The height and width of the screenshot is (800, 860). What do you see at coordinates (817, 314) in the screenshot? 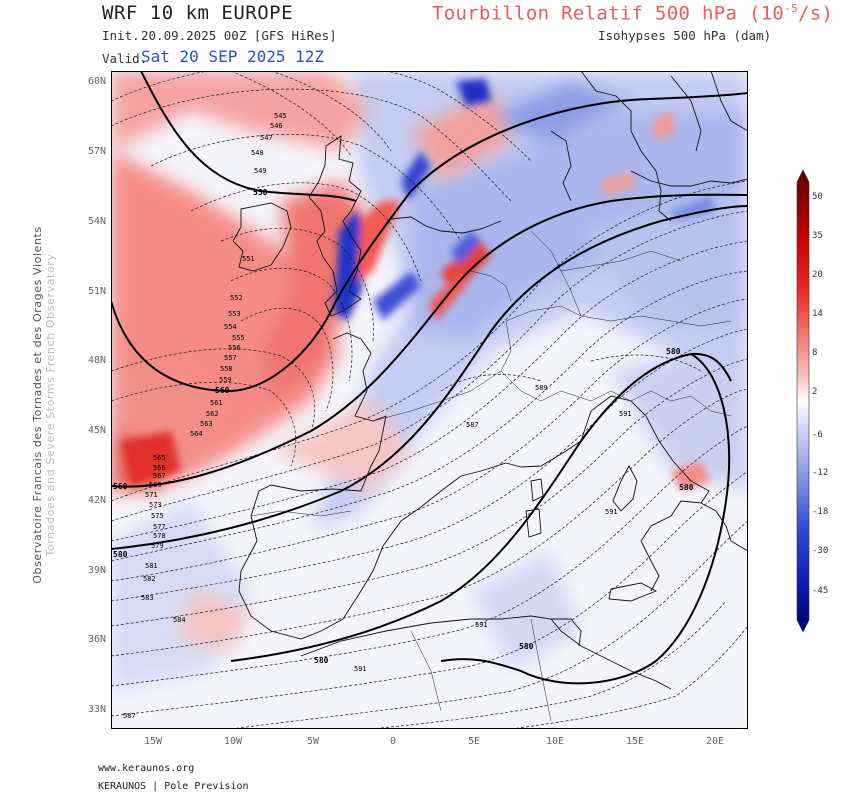
I see `colorbar-label: 14` at bounding box center [817, 314].